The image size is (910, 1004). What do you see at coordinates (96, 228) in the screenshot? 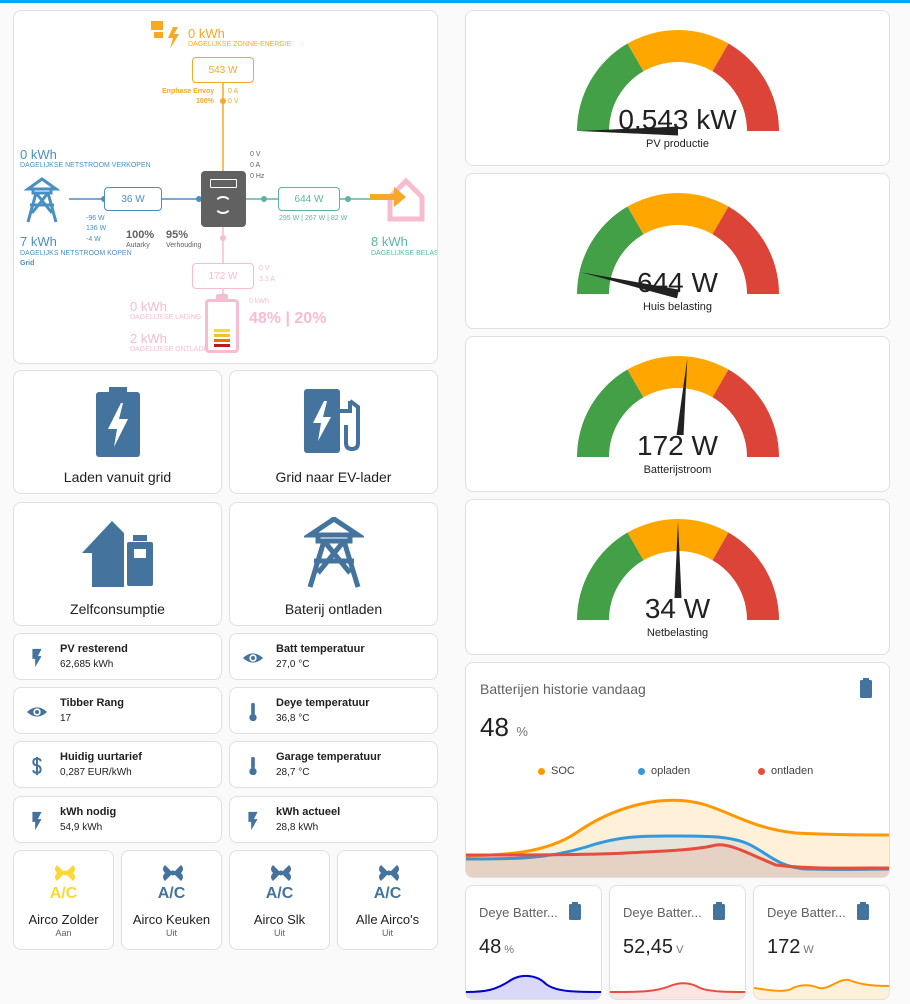
I see `grid-phase-2: 136 W` at bounding box center [96, 228].